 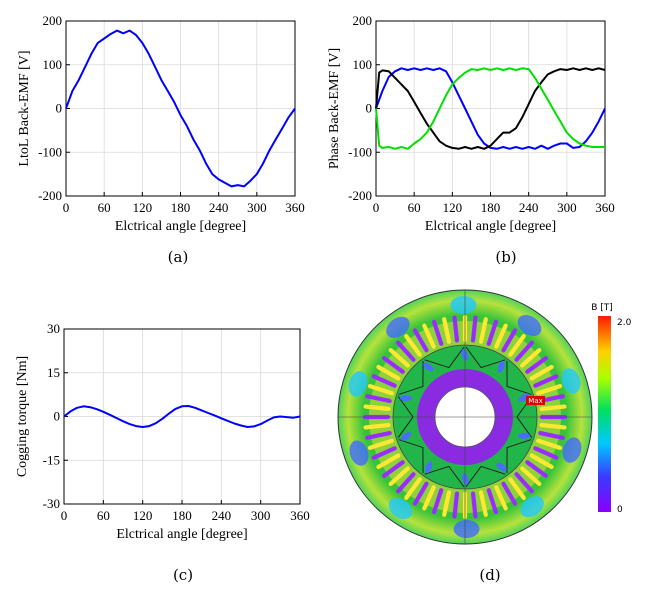 I want to click on y-tick-label: -200, so click(x=50, y=195).